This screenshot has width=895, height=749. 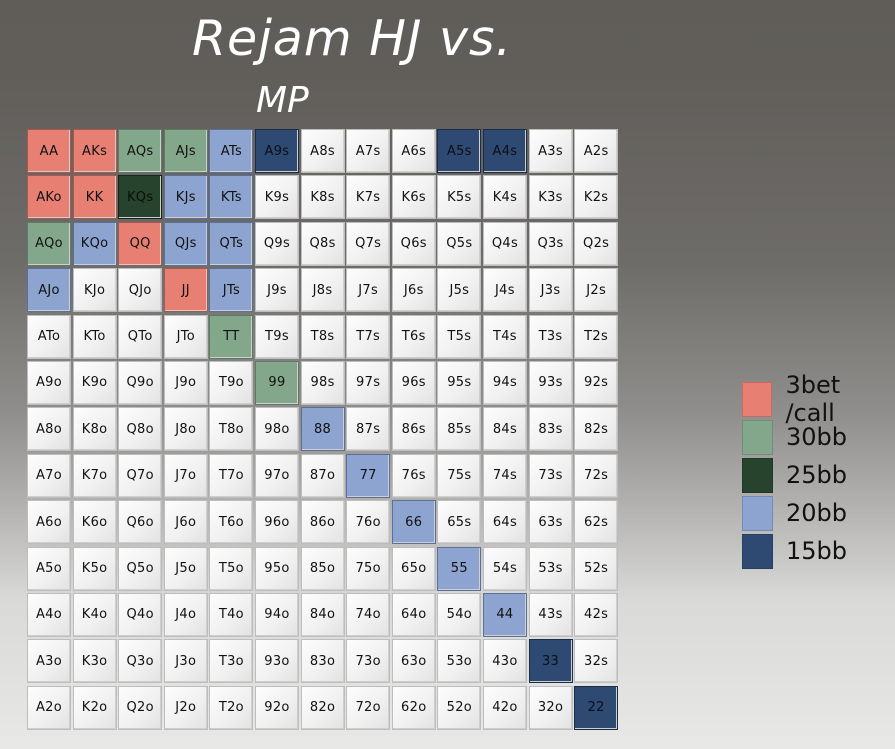 What do you see at coordinates (818, 513) in the screenshot?
I see `legend-item: 20bb` at bounding box center [818, 513].